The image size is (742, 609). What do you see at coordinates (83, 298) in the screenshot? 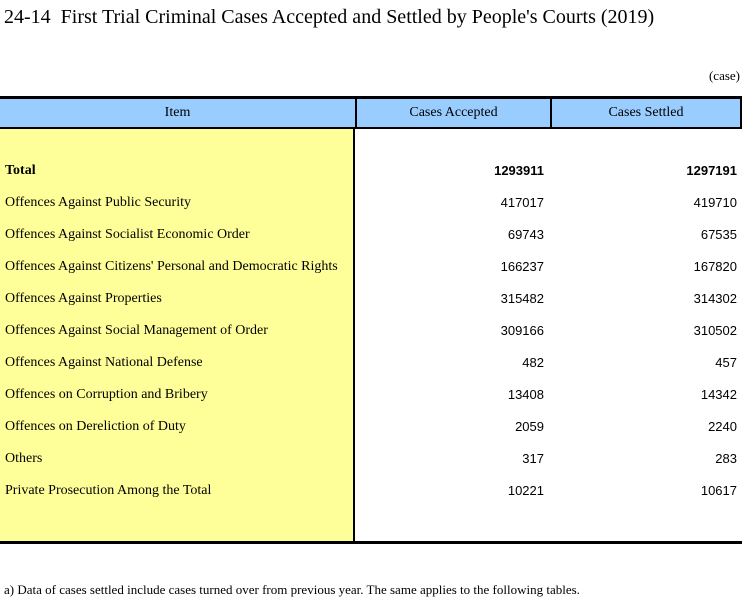
I see `item-cell: Offences Against Properties` at bounding box center [83, 298].